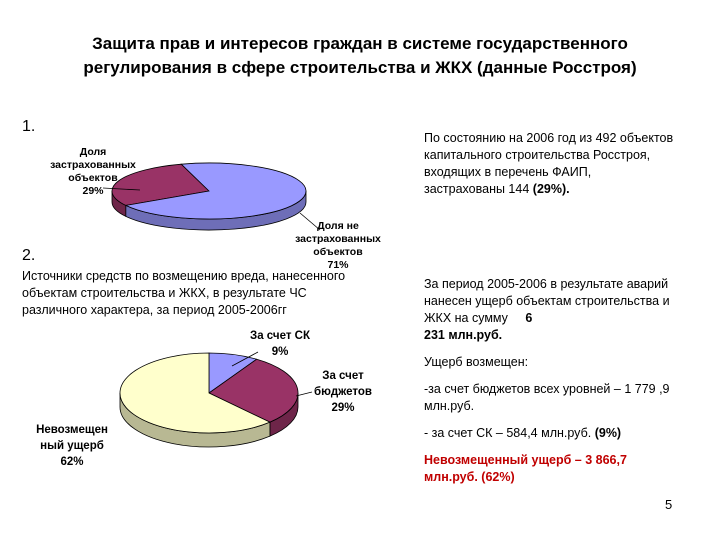  What do you see at coordinates (93, 152) in the screenshot?
I see `pie1-label-insured-line1: Доля` at bounding box center [93, 152].